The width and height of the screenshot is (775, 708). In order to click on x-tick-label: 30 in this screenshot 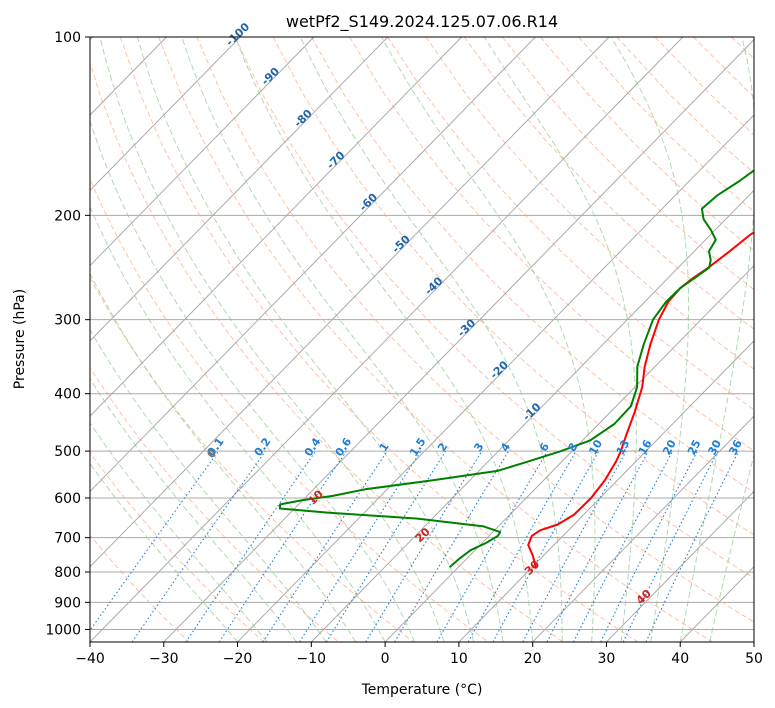, I will do `click(607, 659)`.